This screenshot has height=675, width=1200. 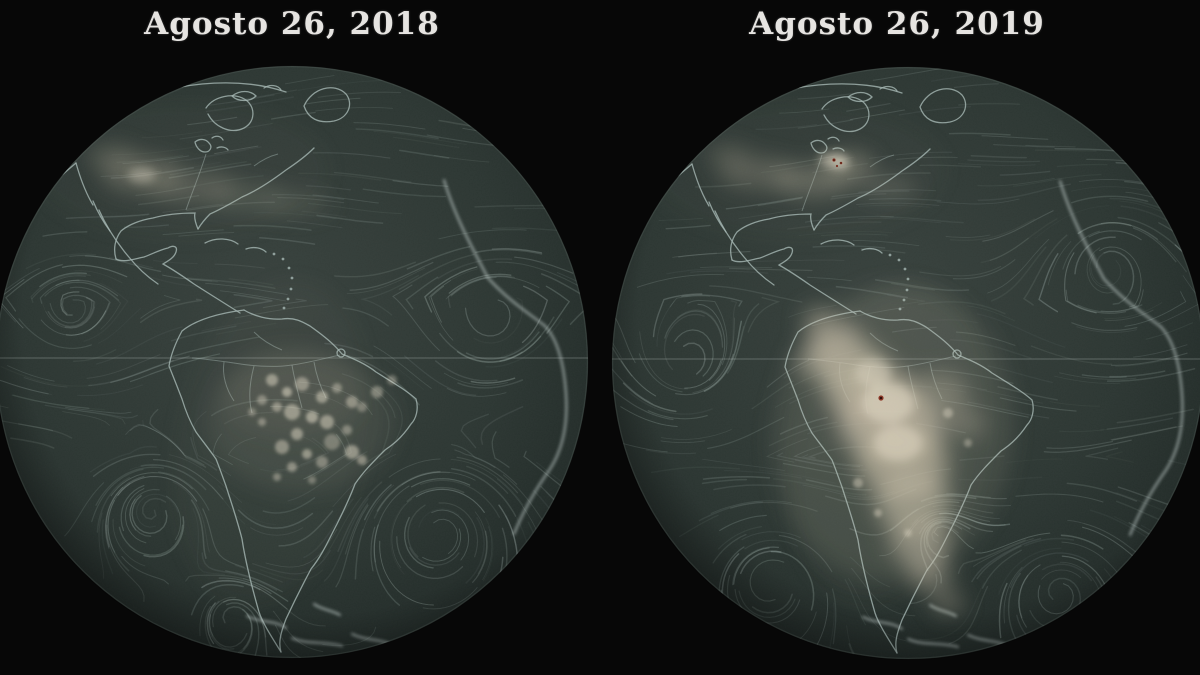 I want to click on globe-title-2019: Agosto 26, 2019, so click(x=897, y=24).